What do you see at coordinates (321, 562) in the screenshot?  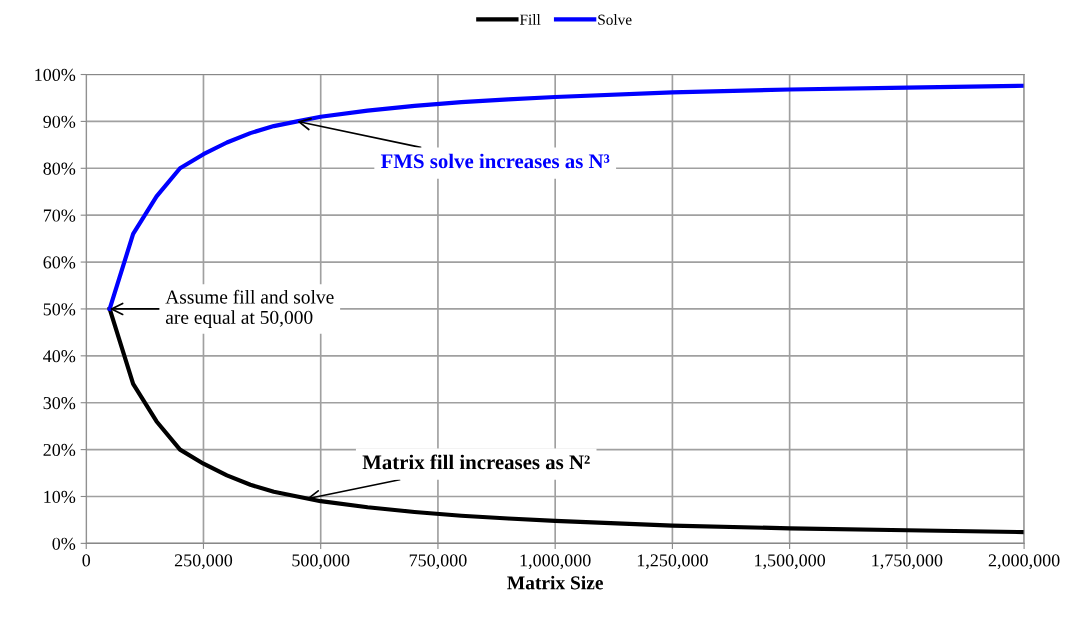 I see `x-tick-label: 500,000` at bounding box center [321, 562].